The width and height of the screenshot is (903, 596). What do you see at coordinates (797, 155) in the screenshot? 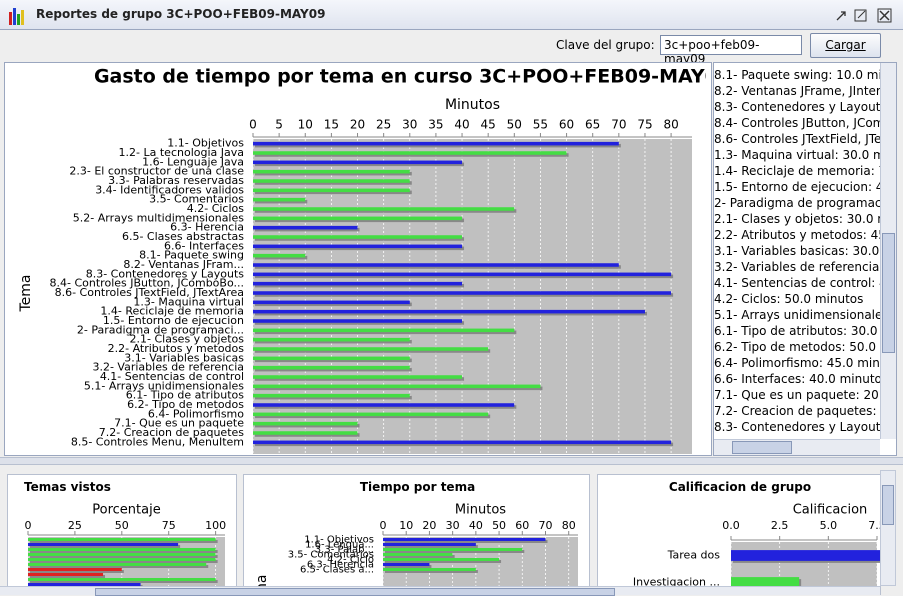
I see `list-item: 1.3- Maquina virtual: 30.0 minu` at bounding box center [797, 155].